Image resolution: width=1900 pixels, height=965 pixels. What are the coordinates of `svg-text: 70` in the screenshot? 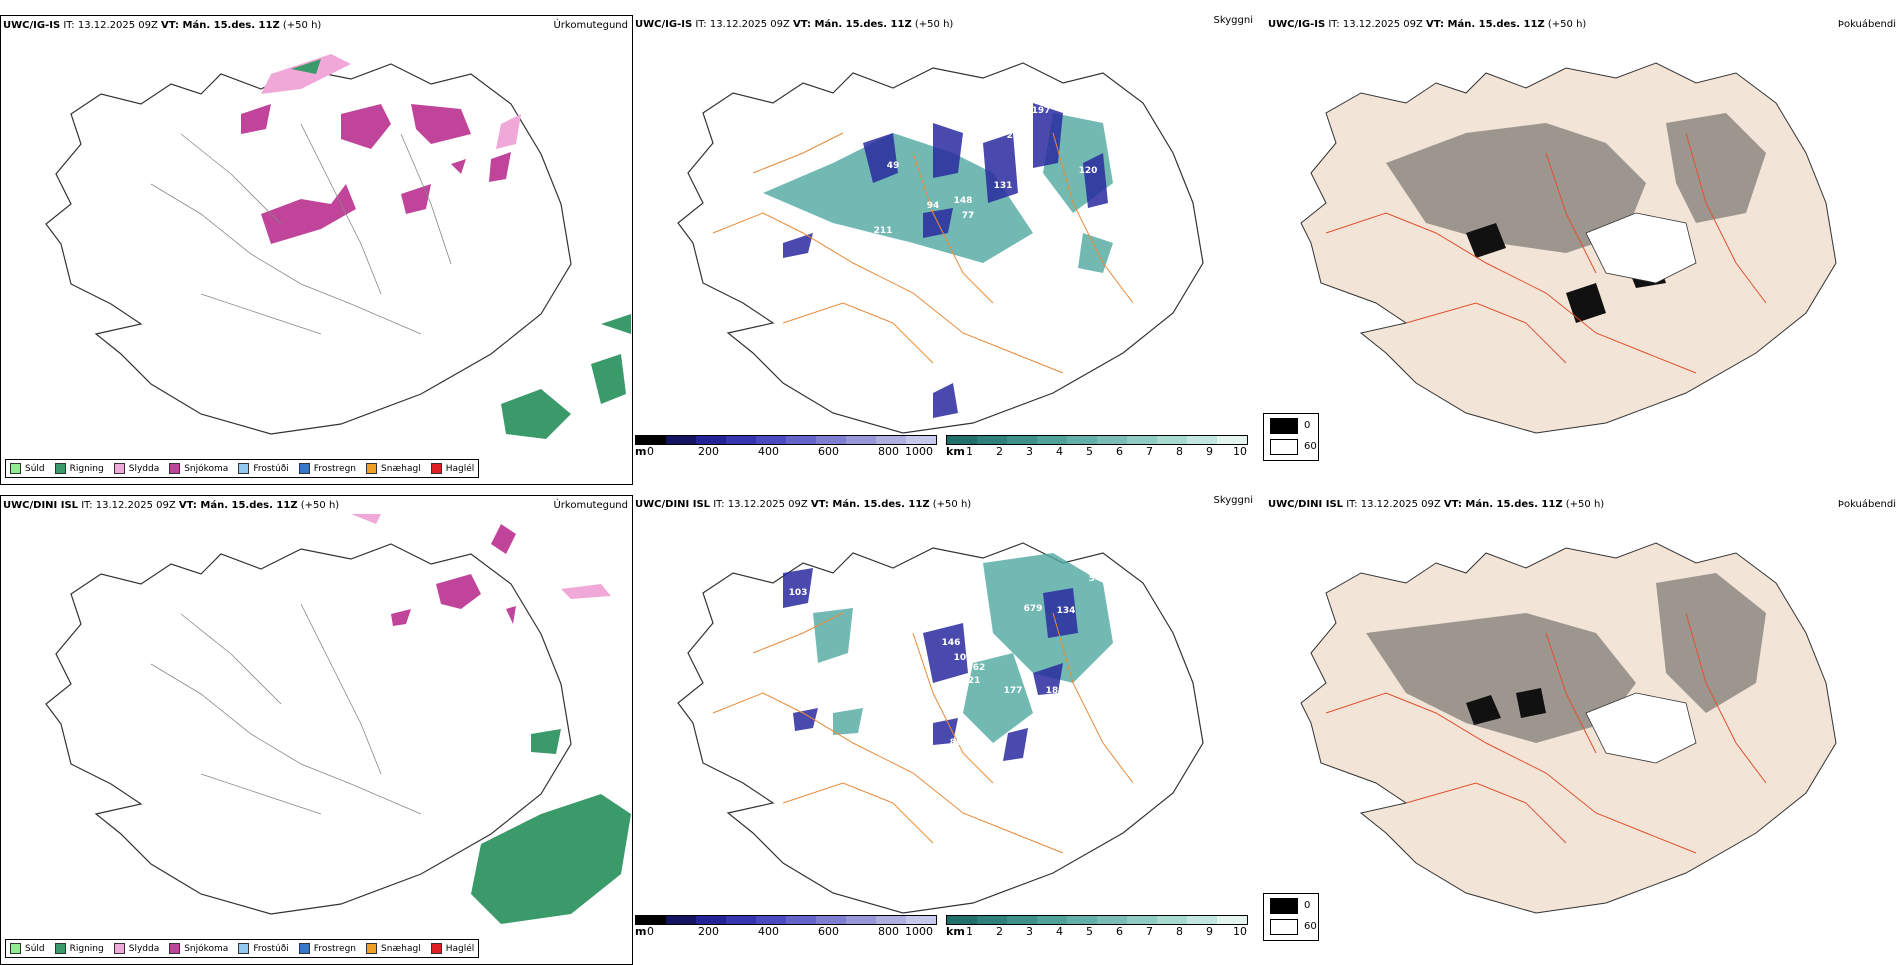 It's located at (975, 637).